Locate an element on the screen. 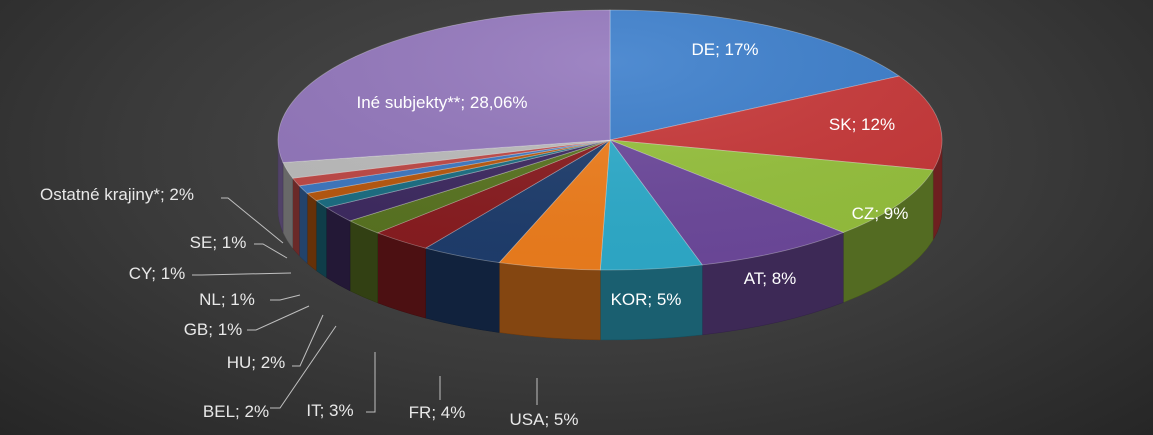  data-label-bel: BEL; 2% is located at coordinates (236, 411).